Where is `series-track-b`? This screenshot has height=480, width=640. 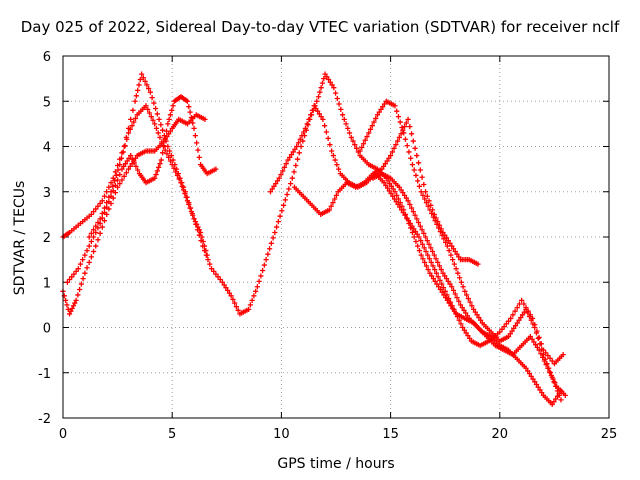 series-track-b is located at coordinates (134, 214).